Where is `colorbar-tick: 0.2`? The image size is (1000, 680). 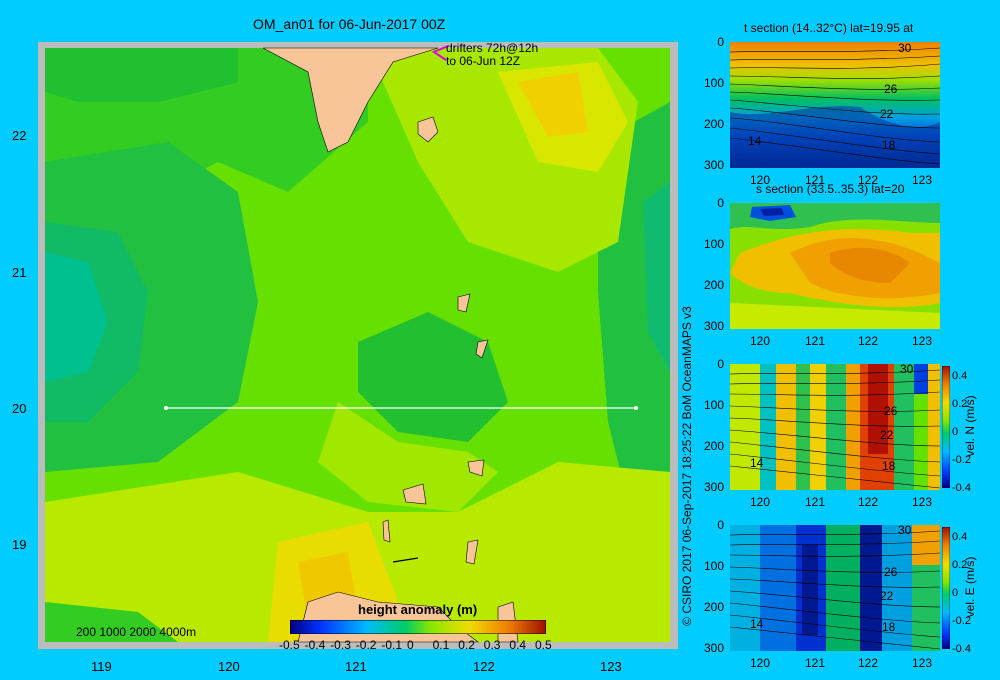 colorbar-tick: 0.2 is located at coordinates (466, 645).